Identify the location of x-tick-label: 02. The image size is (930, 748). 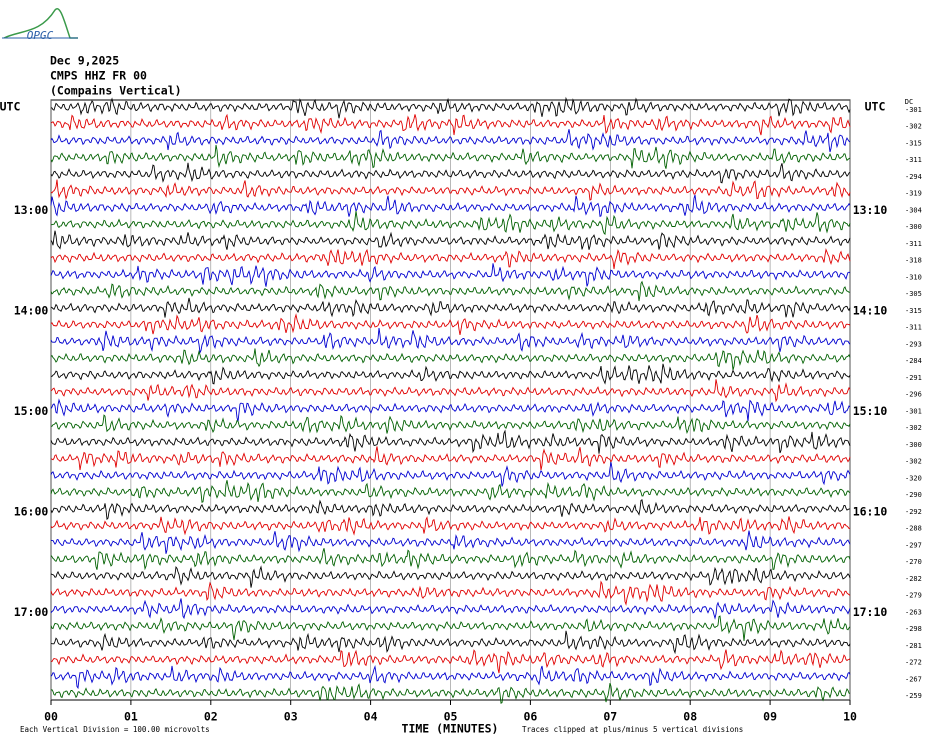
(211, 717).